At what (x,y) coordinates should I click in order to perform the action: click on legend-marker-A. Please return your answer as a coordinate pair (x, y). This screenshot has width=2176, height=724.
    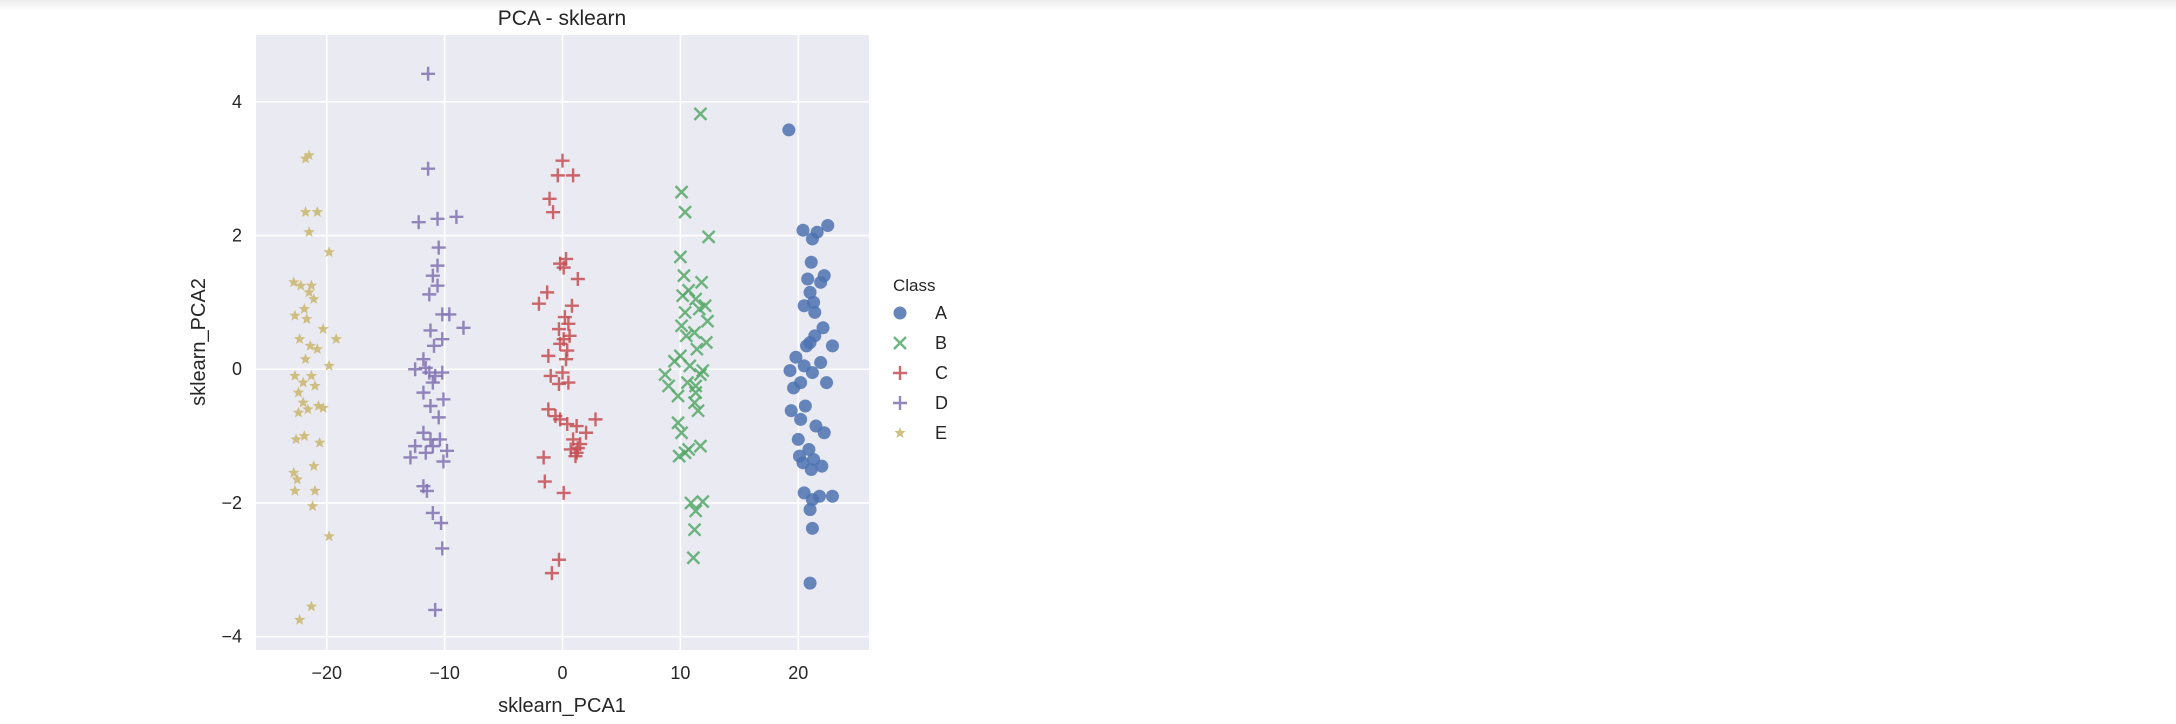
    Looking at the image, I should click on (900, 313).